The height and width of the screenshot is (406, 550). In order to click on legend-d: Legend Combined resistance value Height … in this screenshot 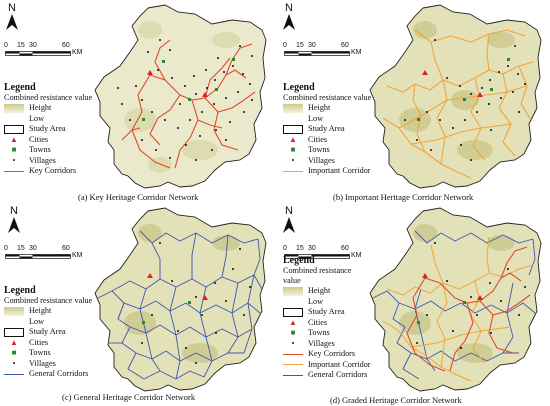, I will do `click(327, 318)`.